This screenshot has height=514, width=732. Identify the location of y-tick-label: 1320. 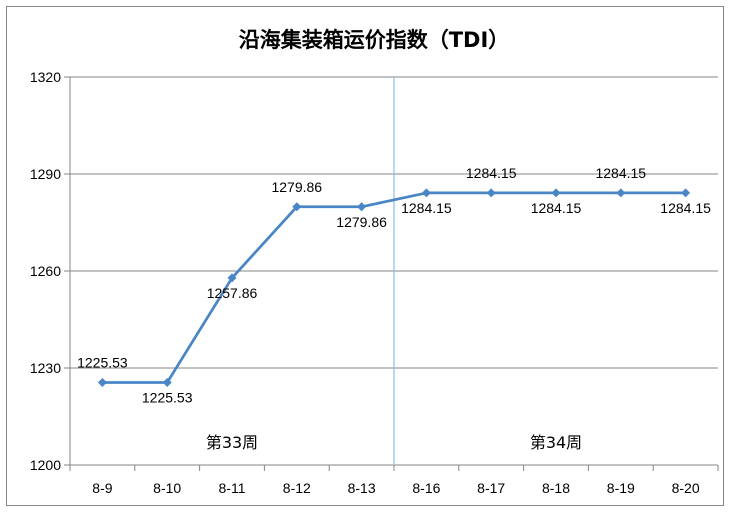
(45, 77).